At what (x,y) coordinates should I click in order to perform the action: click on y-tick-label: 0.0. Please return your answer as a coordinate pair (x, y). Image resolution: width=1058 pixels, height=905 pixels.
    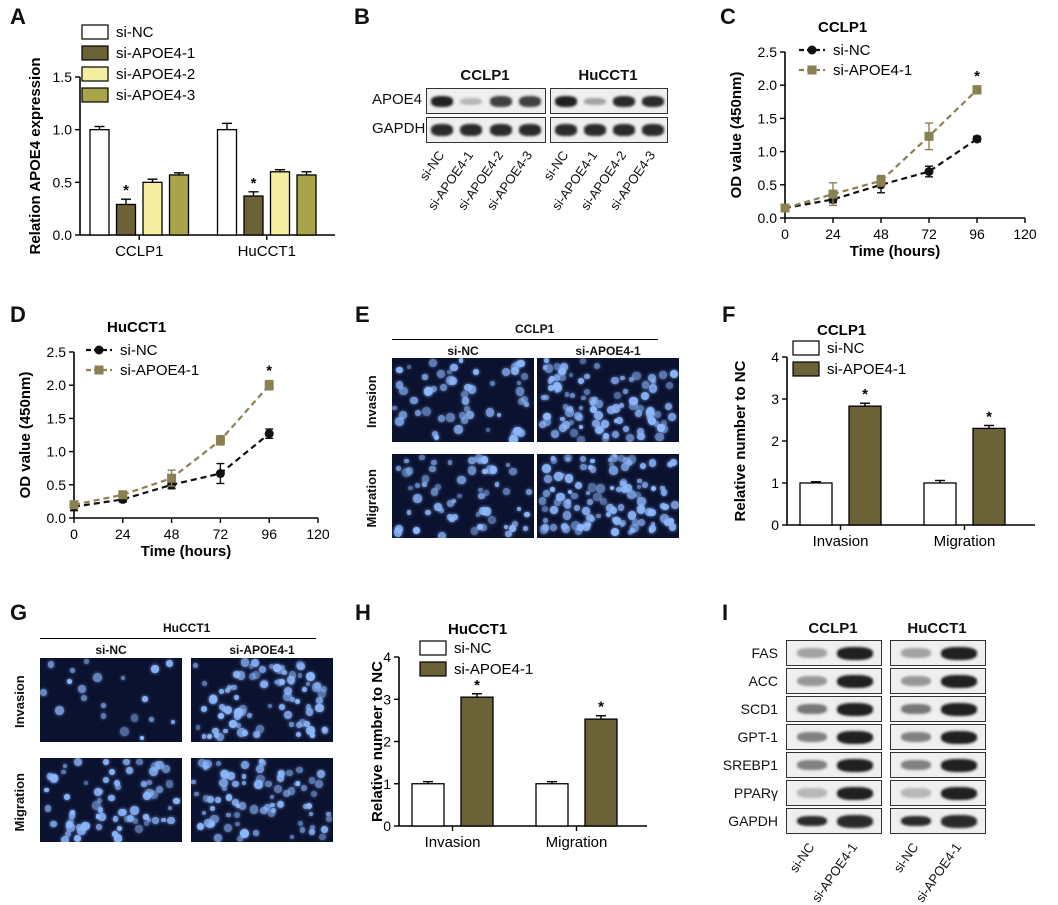
    Looking at the image, I should click on (63, 235).